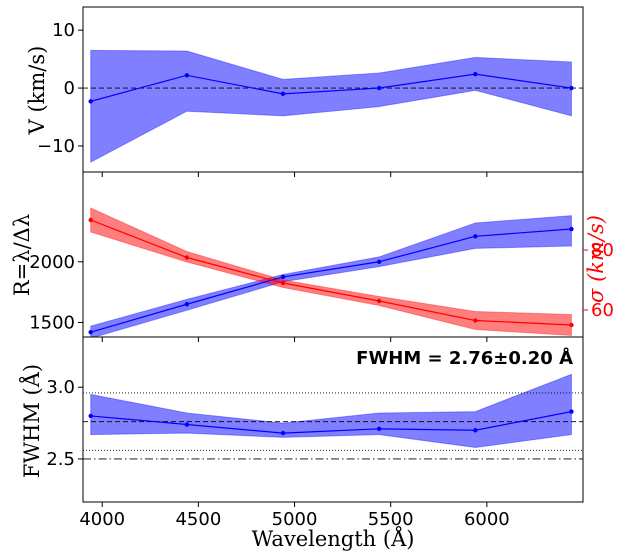 The image size is (631, 554). What do you see at coordinates (69, 88) in the screenshot?
I see `y-tick-label: 0` at bounding box center [69, 88].